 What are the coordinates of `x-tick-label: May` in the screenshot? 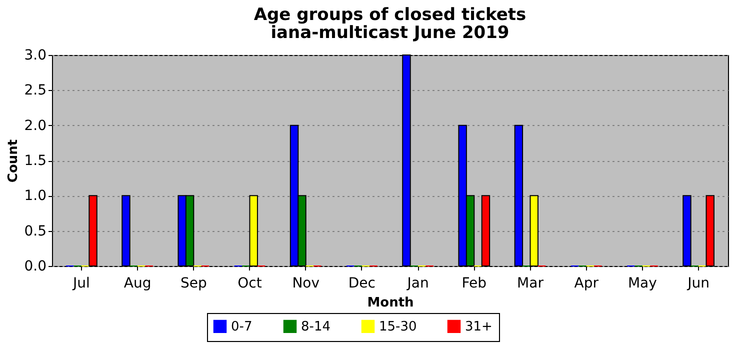 It's located at (642, 284).